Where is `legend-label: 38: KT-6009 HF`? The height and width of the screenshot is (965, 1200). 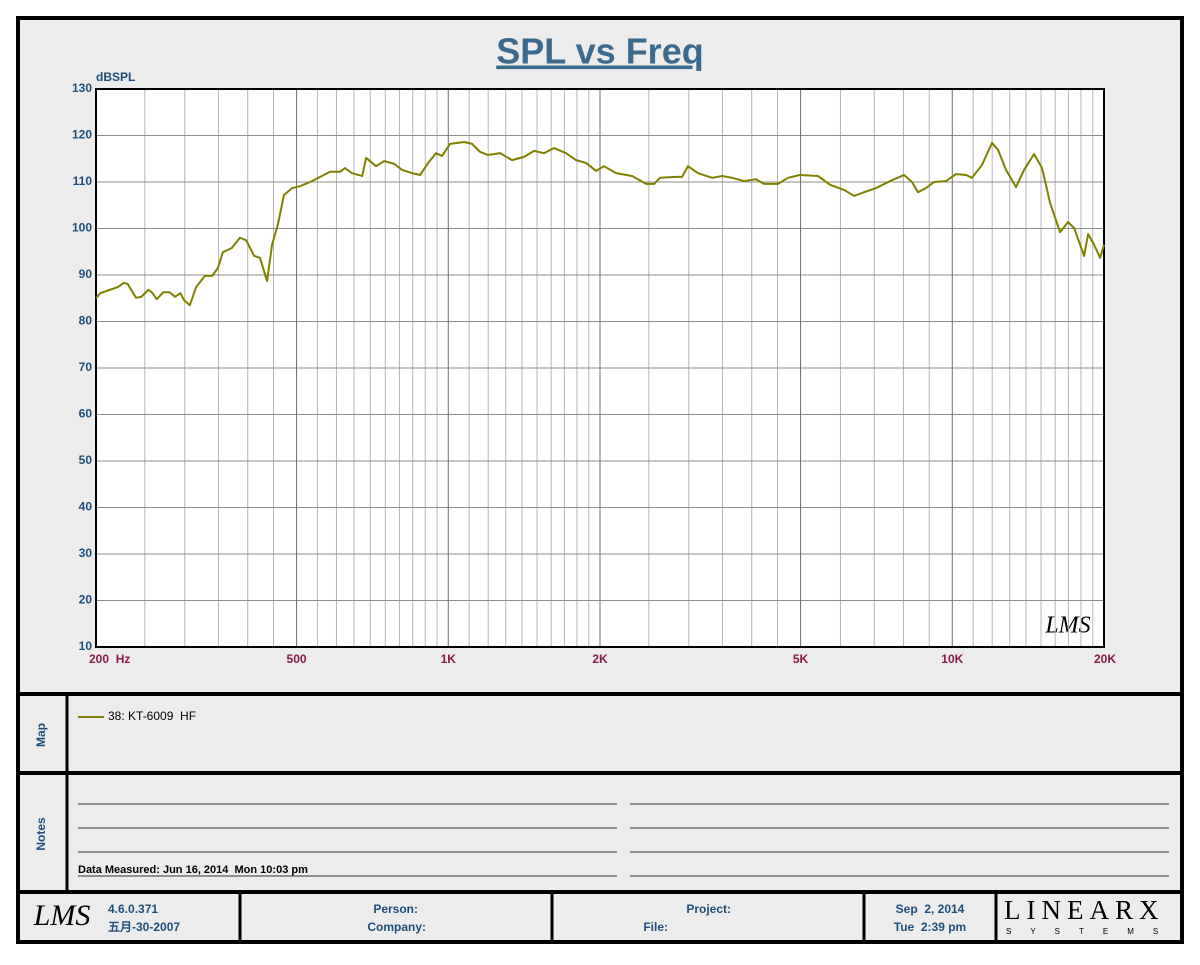
legend-label: 38: KT-6009 HF is located at coordinates (152, 716).